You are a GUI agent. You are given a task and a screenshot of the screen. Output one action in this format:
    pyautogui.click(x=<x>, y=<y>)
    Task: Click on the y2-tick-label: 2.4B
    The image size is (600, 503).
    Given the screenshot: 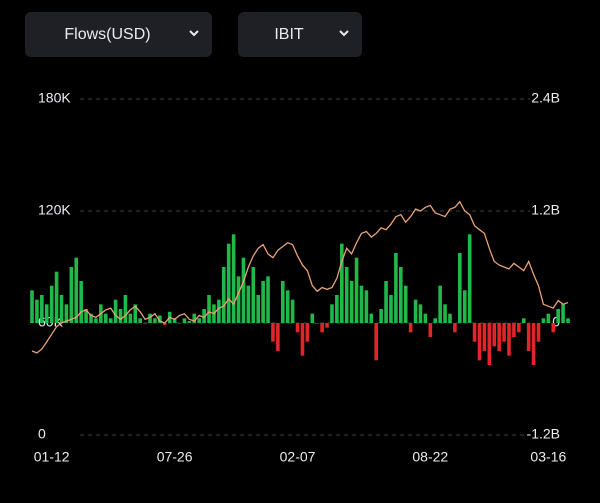 What is the action you would take?
    pyautogui.click(x=545, y=98)
    